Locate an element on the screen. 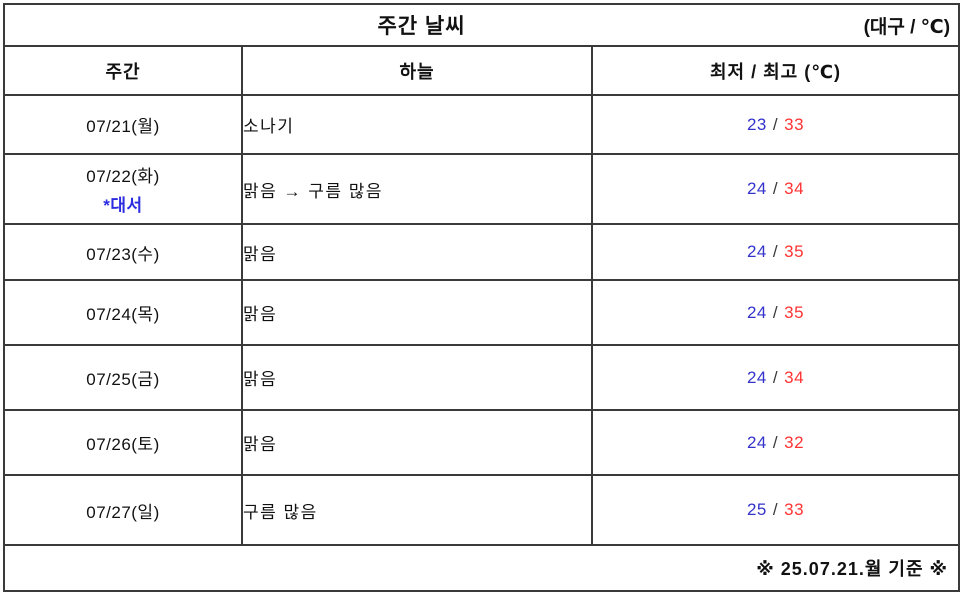  date-cell: 07/27(일) is located at coordinates (123, 510).